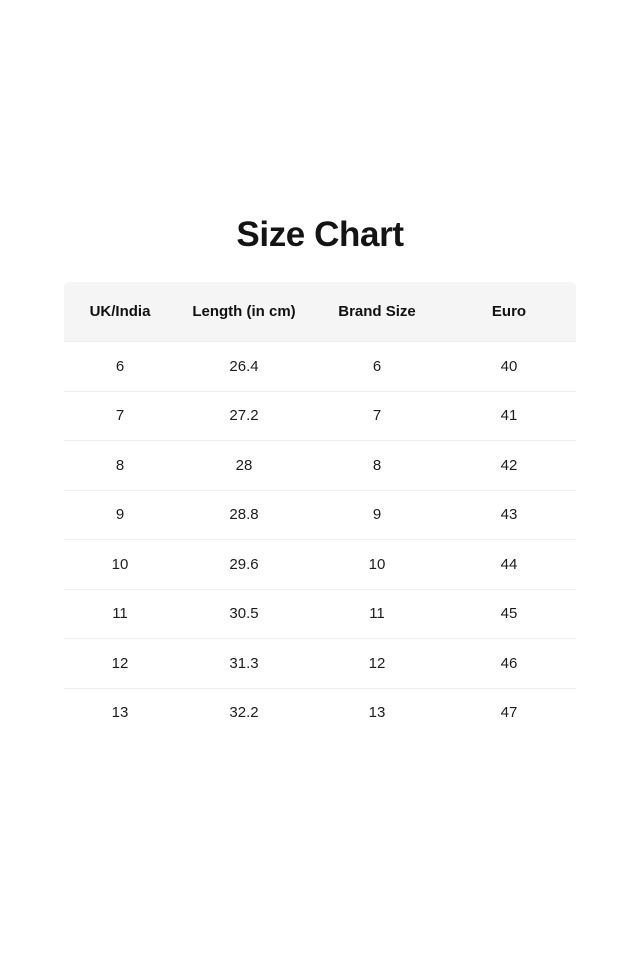  What do you see at coordinates (244, 465) in the screenshot?
I see `cell-length-cm: 28` at bounding box center [244, 465].